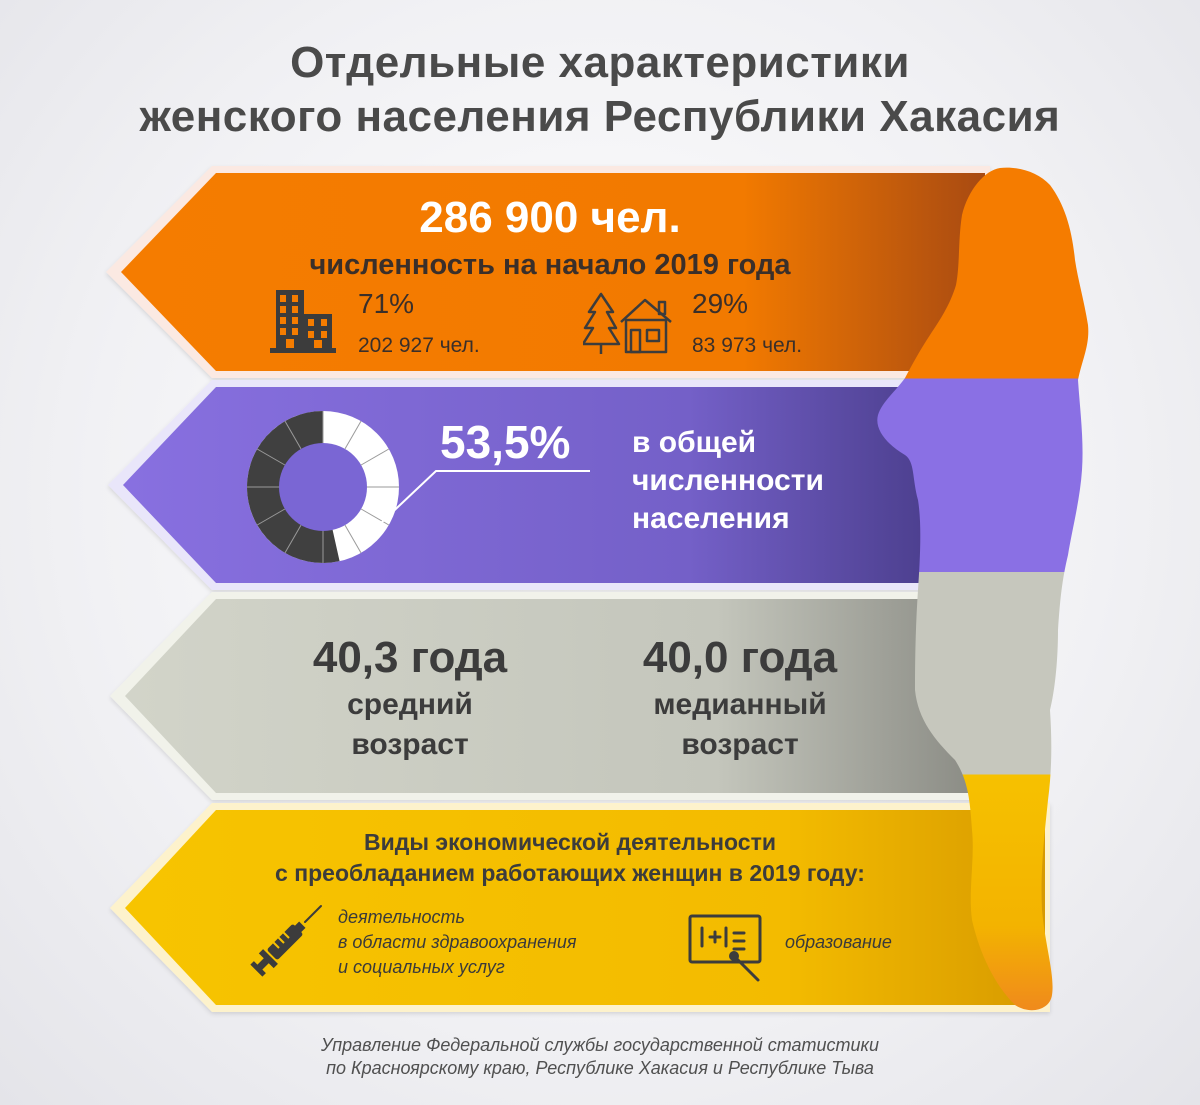  Describe the element at coordinates (694, 442) in the screenshot. I see `share-label-line-1: в общей` at that location.